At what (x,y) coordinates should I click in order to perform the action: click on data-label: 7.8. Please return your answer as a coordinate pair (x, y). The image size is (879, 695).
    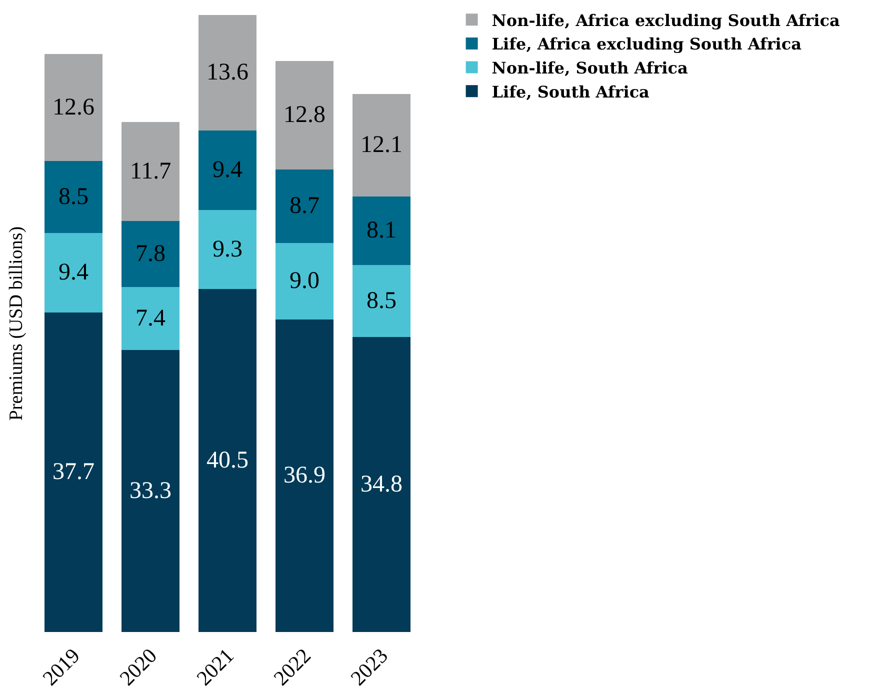
    Looking at the image, I should click on (151, 254).